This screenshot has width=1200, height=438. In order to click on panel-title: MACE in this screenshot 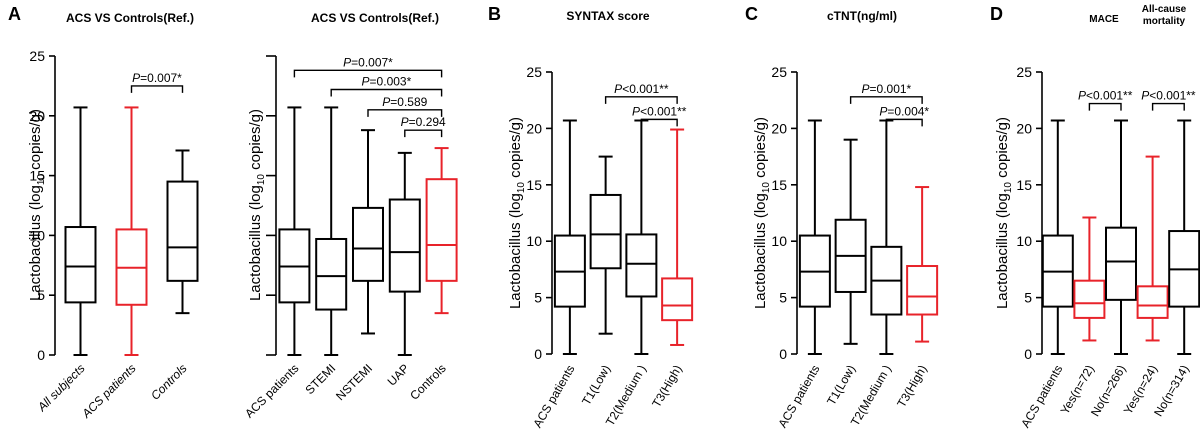, I will do `click(1104, 19)`.